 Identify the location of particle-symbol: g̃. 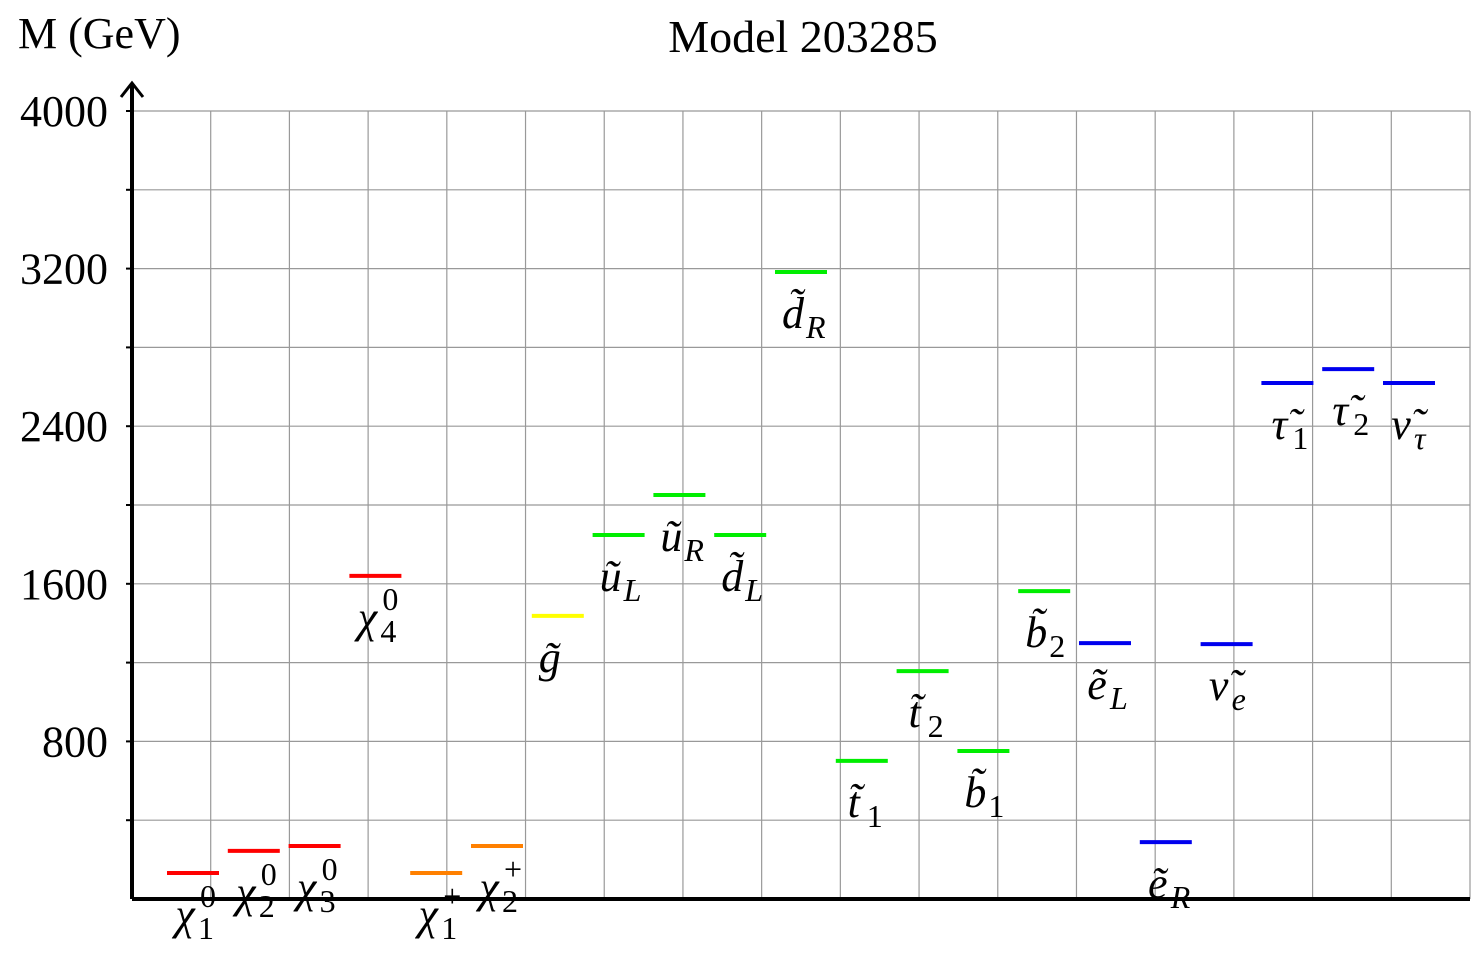
(550, 657).